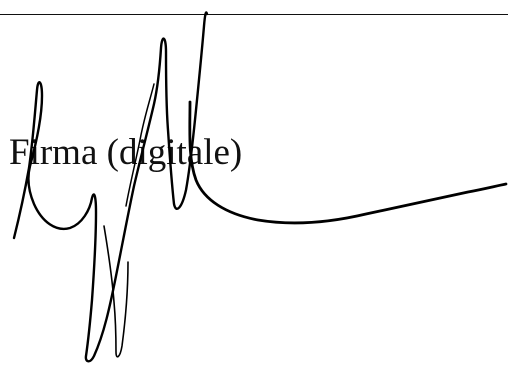 The width and height of the screenshot is (508, 367). I want to click on signature-stroke-descender, so click(116, 291).